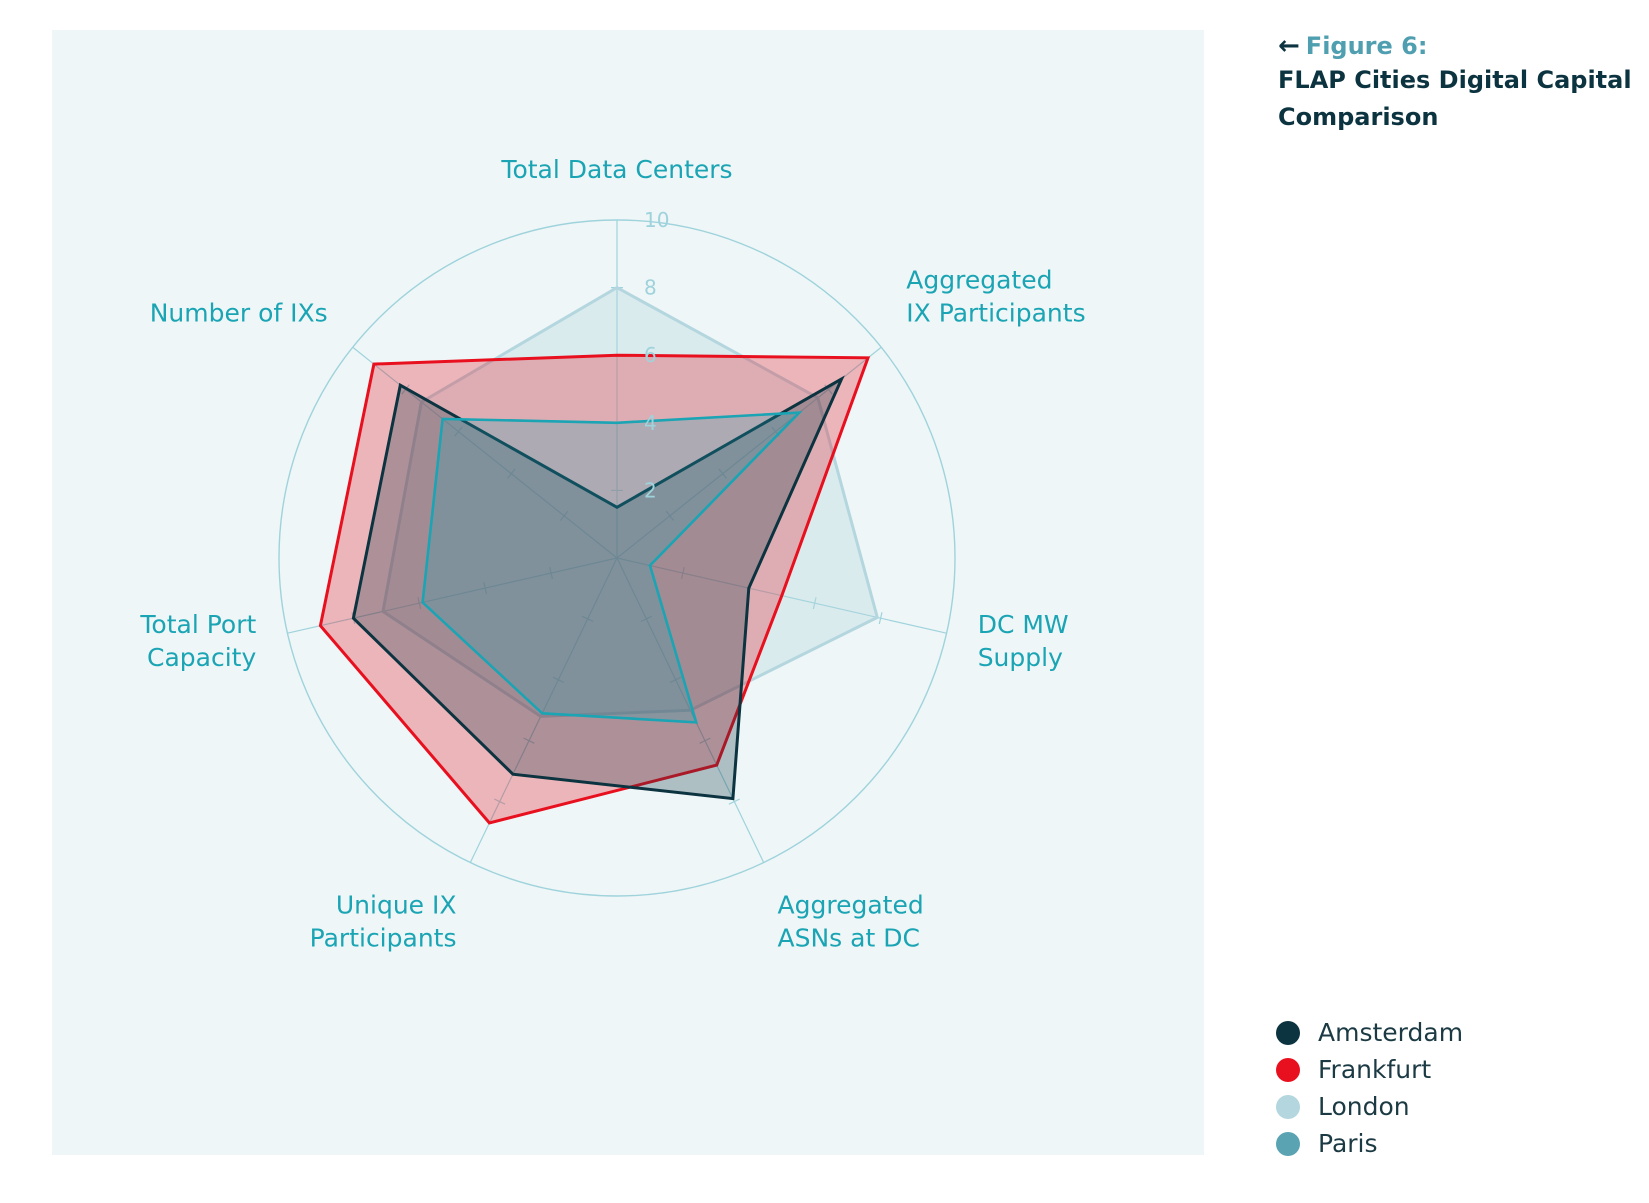 Image resolution: width=1649 pixels, height=1203 pixels. Describe the element at coordinates (1348, 1143) in the screenshot. I see `legend-label: Paris` at that location.